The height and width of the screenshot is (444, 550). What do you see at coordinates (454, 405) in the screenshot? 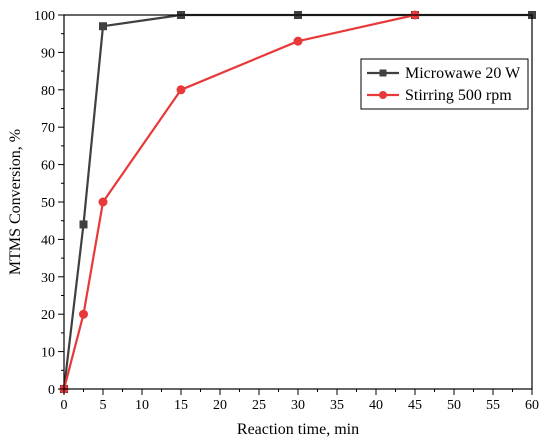
I see `x-tick-label: 50` at bounding box center [454, 405].